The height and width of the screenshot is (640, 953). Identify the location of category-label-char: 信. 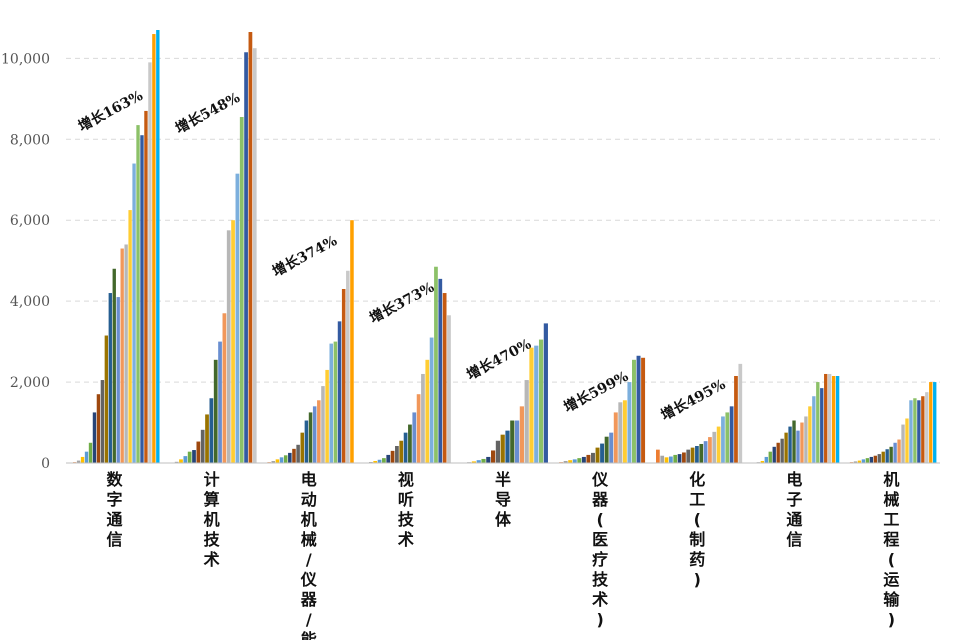
(115, 539).